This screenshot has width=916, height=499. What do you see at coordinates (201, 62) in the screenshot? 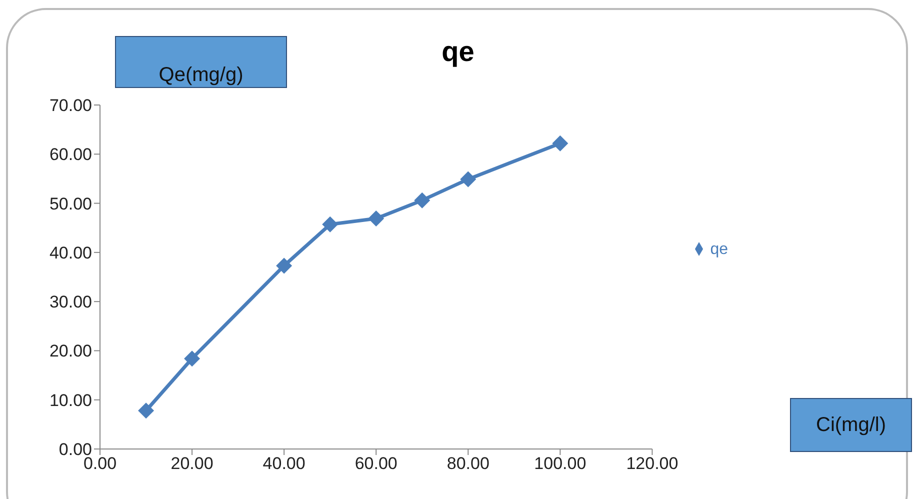
I see `y-axis-title: Qe(mg/g)` at bounding box center [201, 62].